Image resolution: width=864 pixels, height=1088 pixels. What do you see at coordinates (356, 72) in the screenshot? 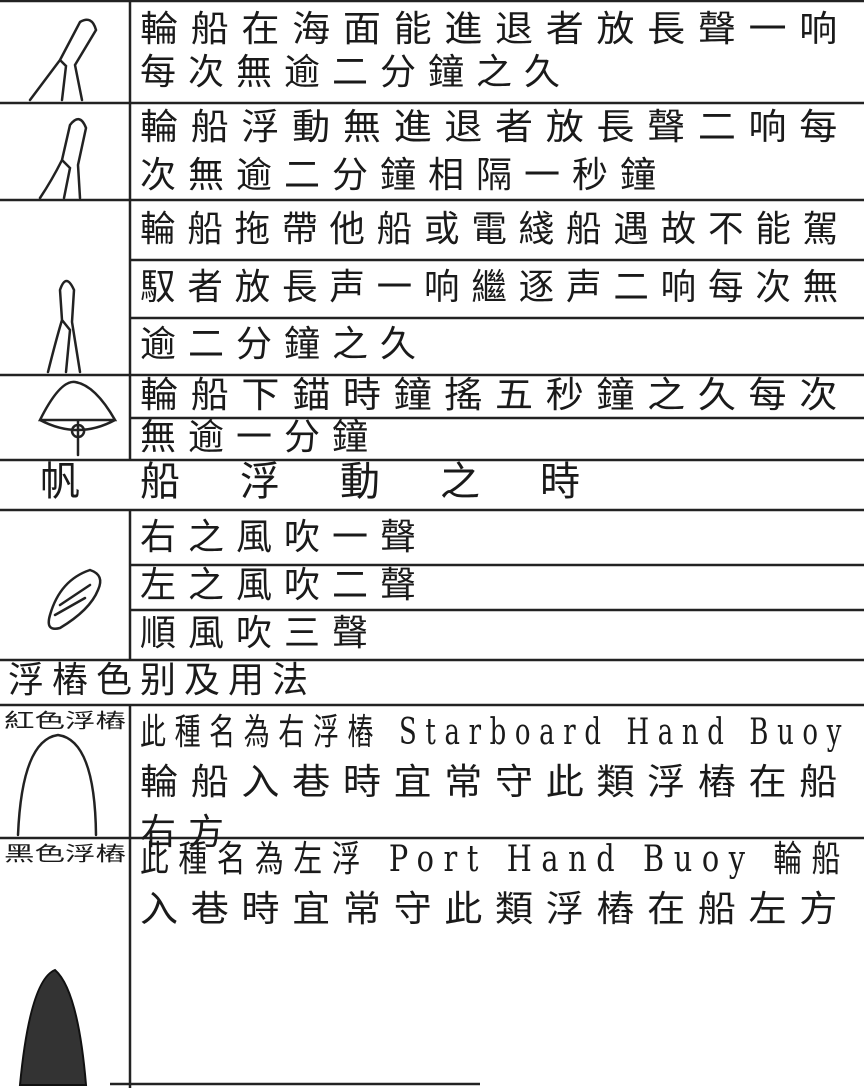
I see `text-line: 每次無逾二分鐘之久` at bounding box center [356, 72].